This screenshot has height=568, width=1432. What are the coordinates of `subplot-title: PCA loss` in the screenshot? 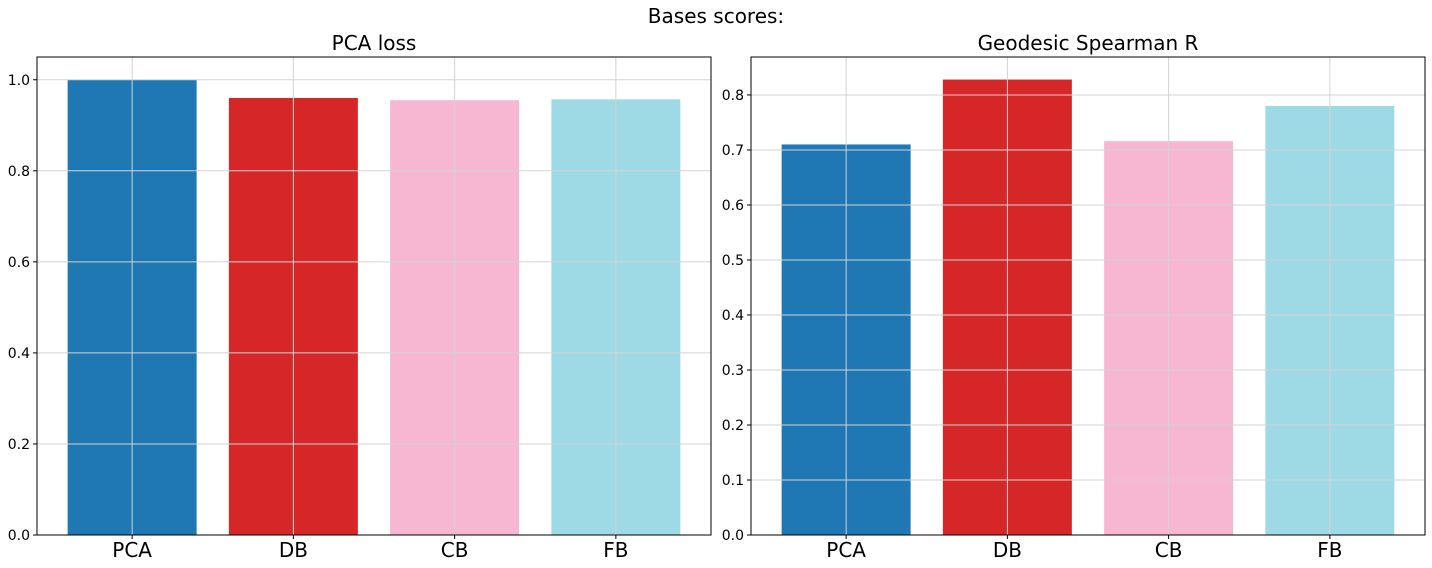 It's located at (374, 43).